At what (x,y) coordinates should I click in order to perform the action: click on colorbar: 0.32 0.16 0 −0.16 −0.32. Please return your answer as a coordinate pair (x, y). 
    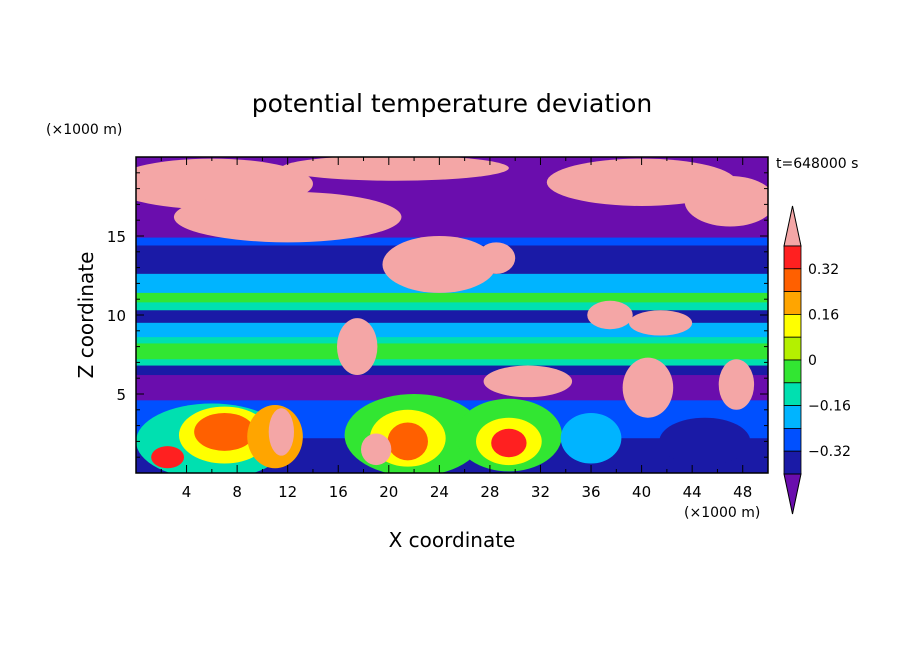
    Looking at the image, I should click on (817, 360).